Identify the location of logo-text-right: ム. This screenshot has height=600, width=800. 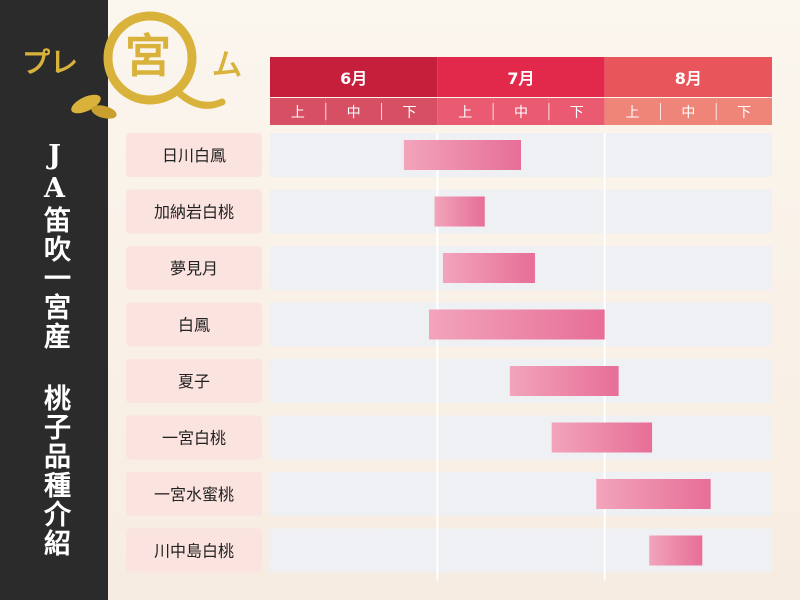
(227, 65).